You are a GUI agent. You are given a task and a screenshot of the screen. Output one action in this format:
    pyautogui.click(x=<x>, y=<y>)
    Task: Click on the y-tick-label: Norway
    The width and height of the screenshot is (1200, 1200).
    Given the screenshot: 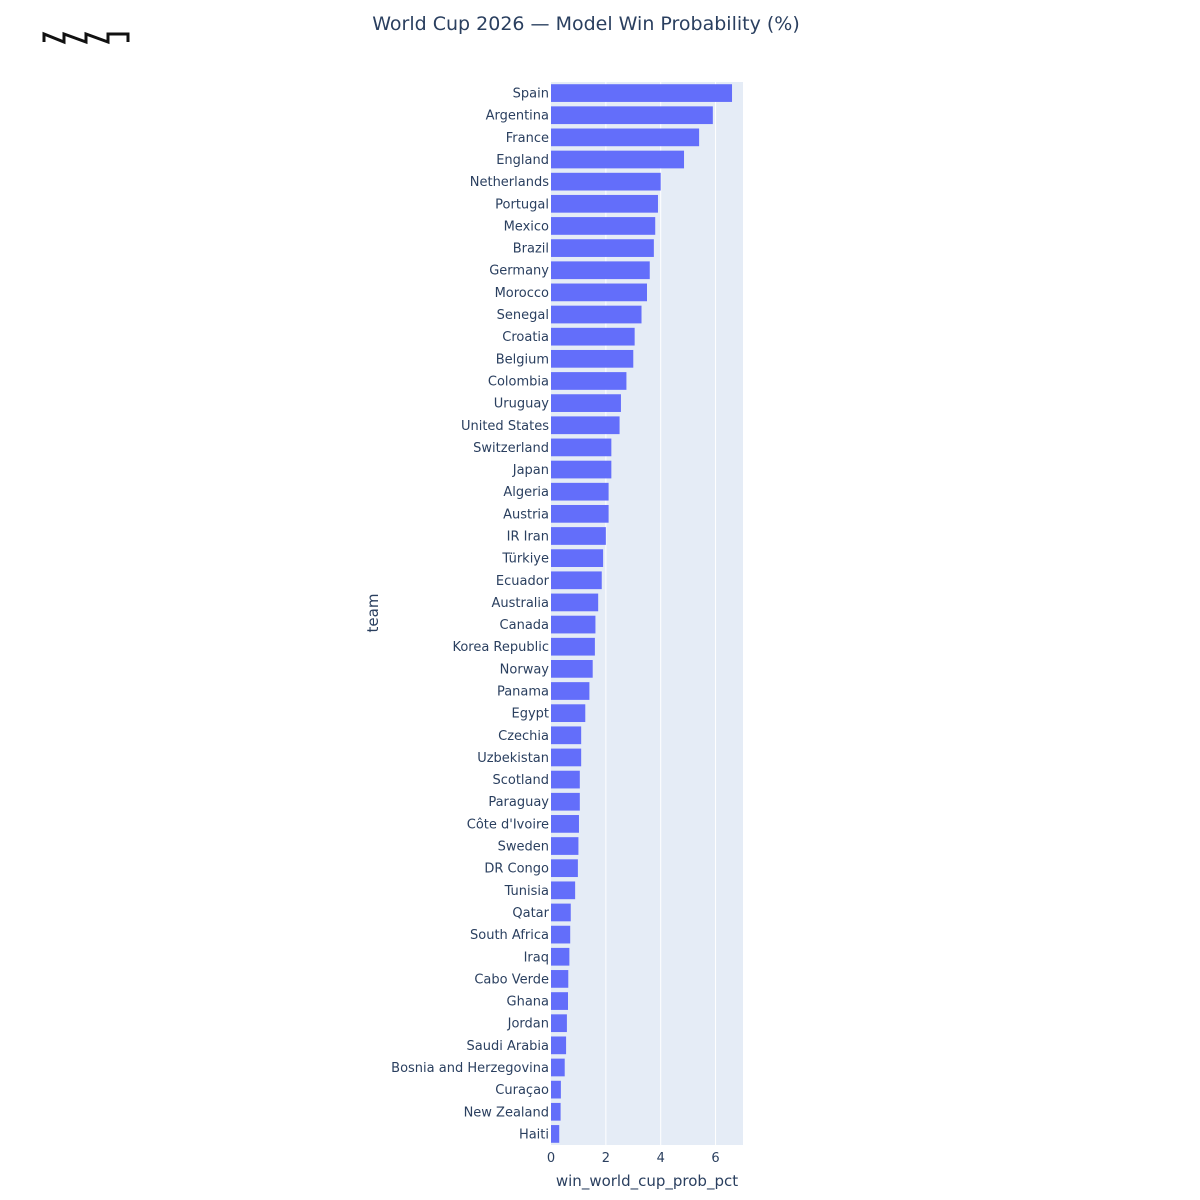 What is the action you would take?
    pyautogui.click(x=525, y=669)
    